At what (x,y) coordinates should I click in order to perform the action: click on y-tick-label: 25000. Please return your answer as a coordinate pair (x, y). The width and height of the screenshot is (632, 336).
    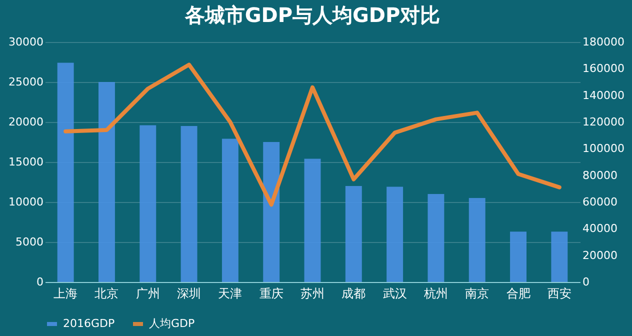
    Looking at the image, I should click on (26, 82).